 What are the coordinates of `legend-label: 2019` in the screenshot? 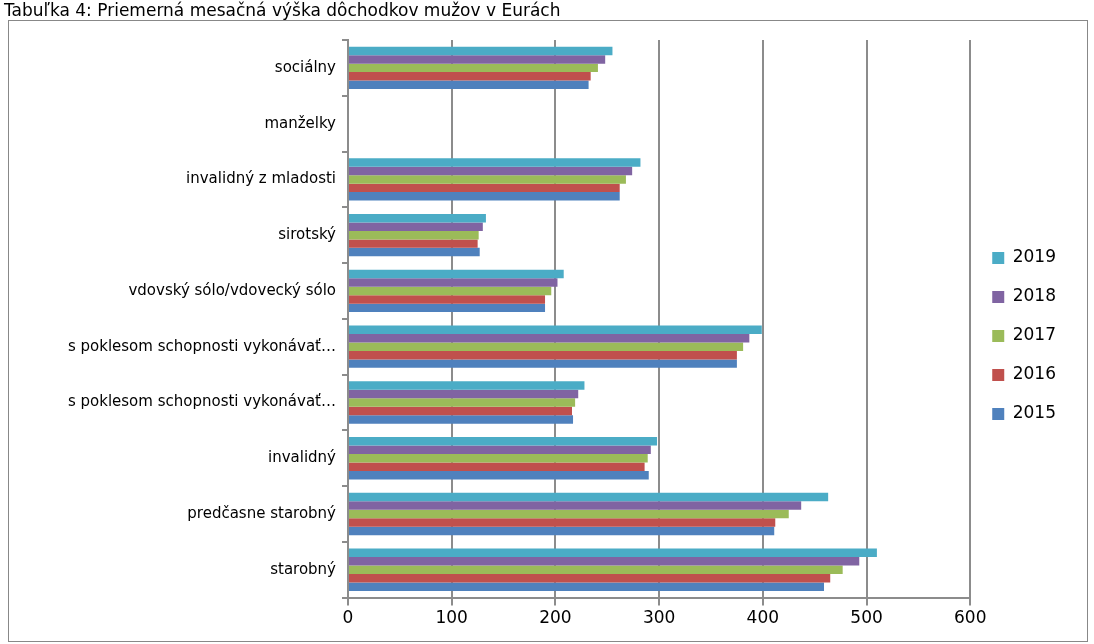 It's located at (1034, 256).